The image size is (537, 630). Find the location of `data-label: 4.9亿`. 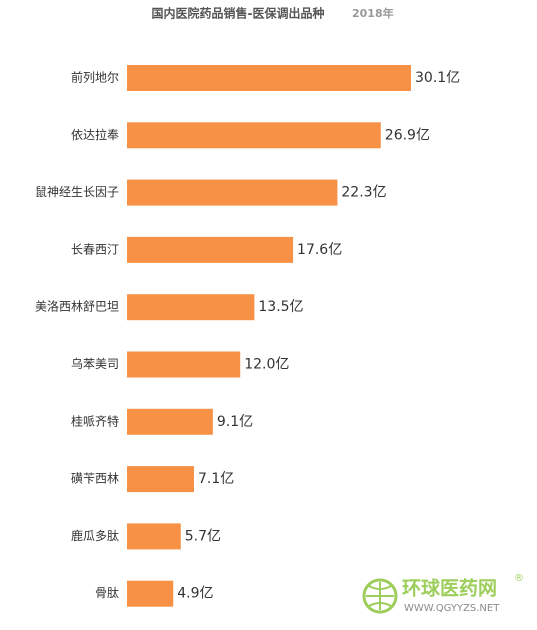

data-label: 4.9亿 is located at coordinates (195, 594).